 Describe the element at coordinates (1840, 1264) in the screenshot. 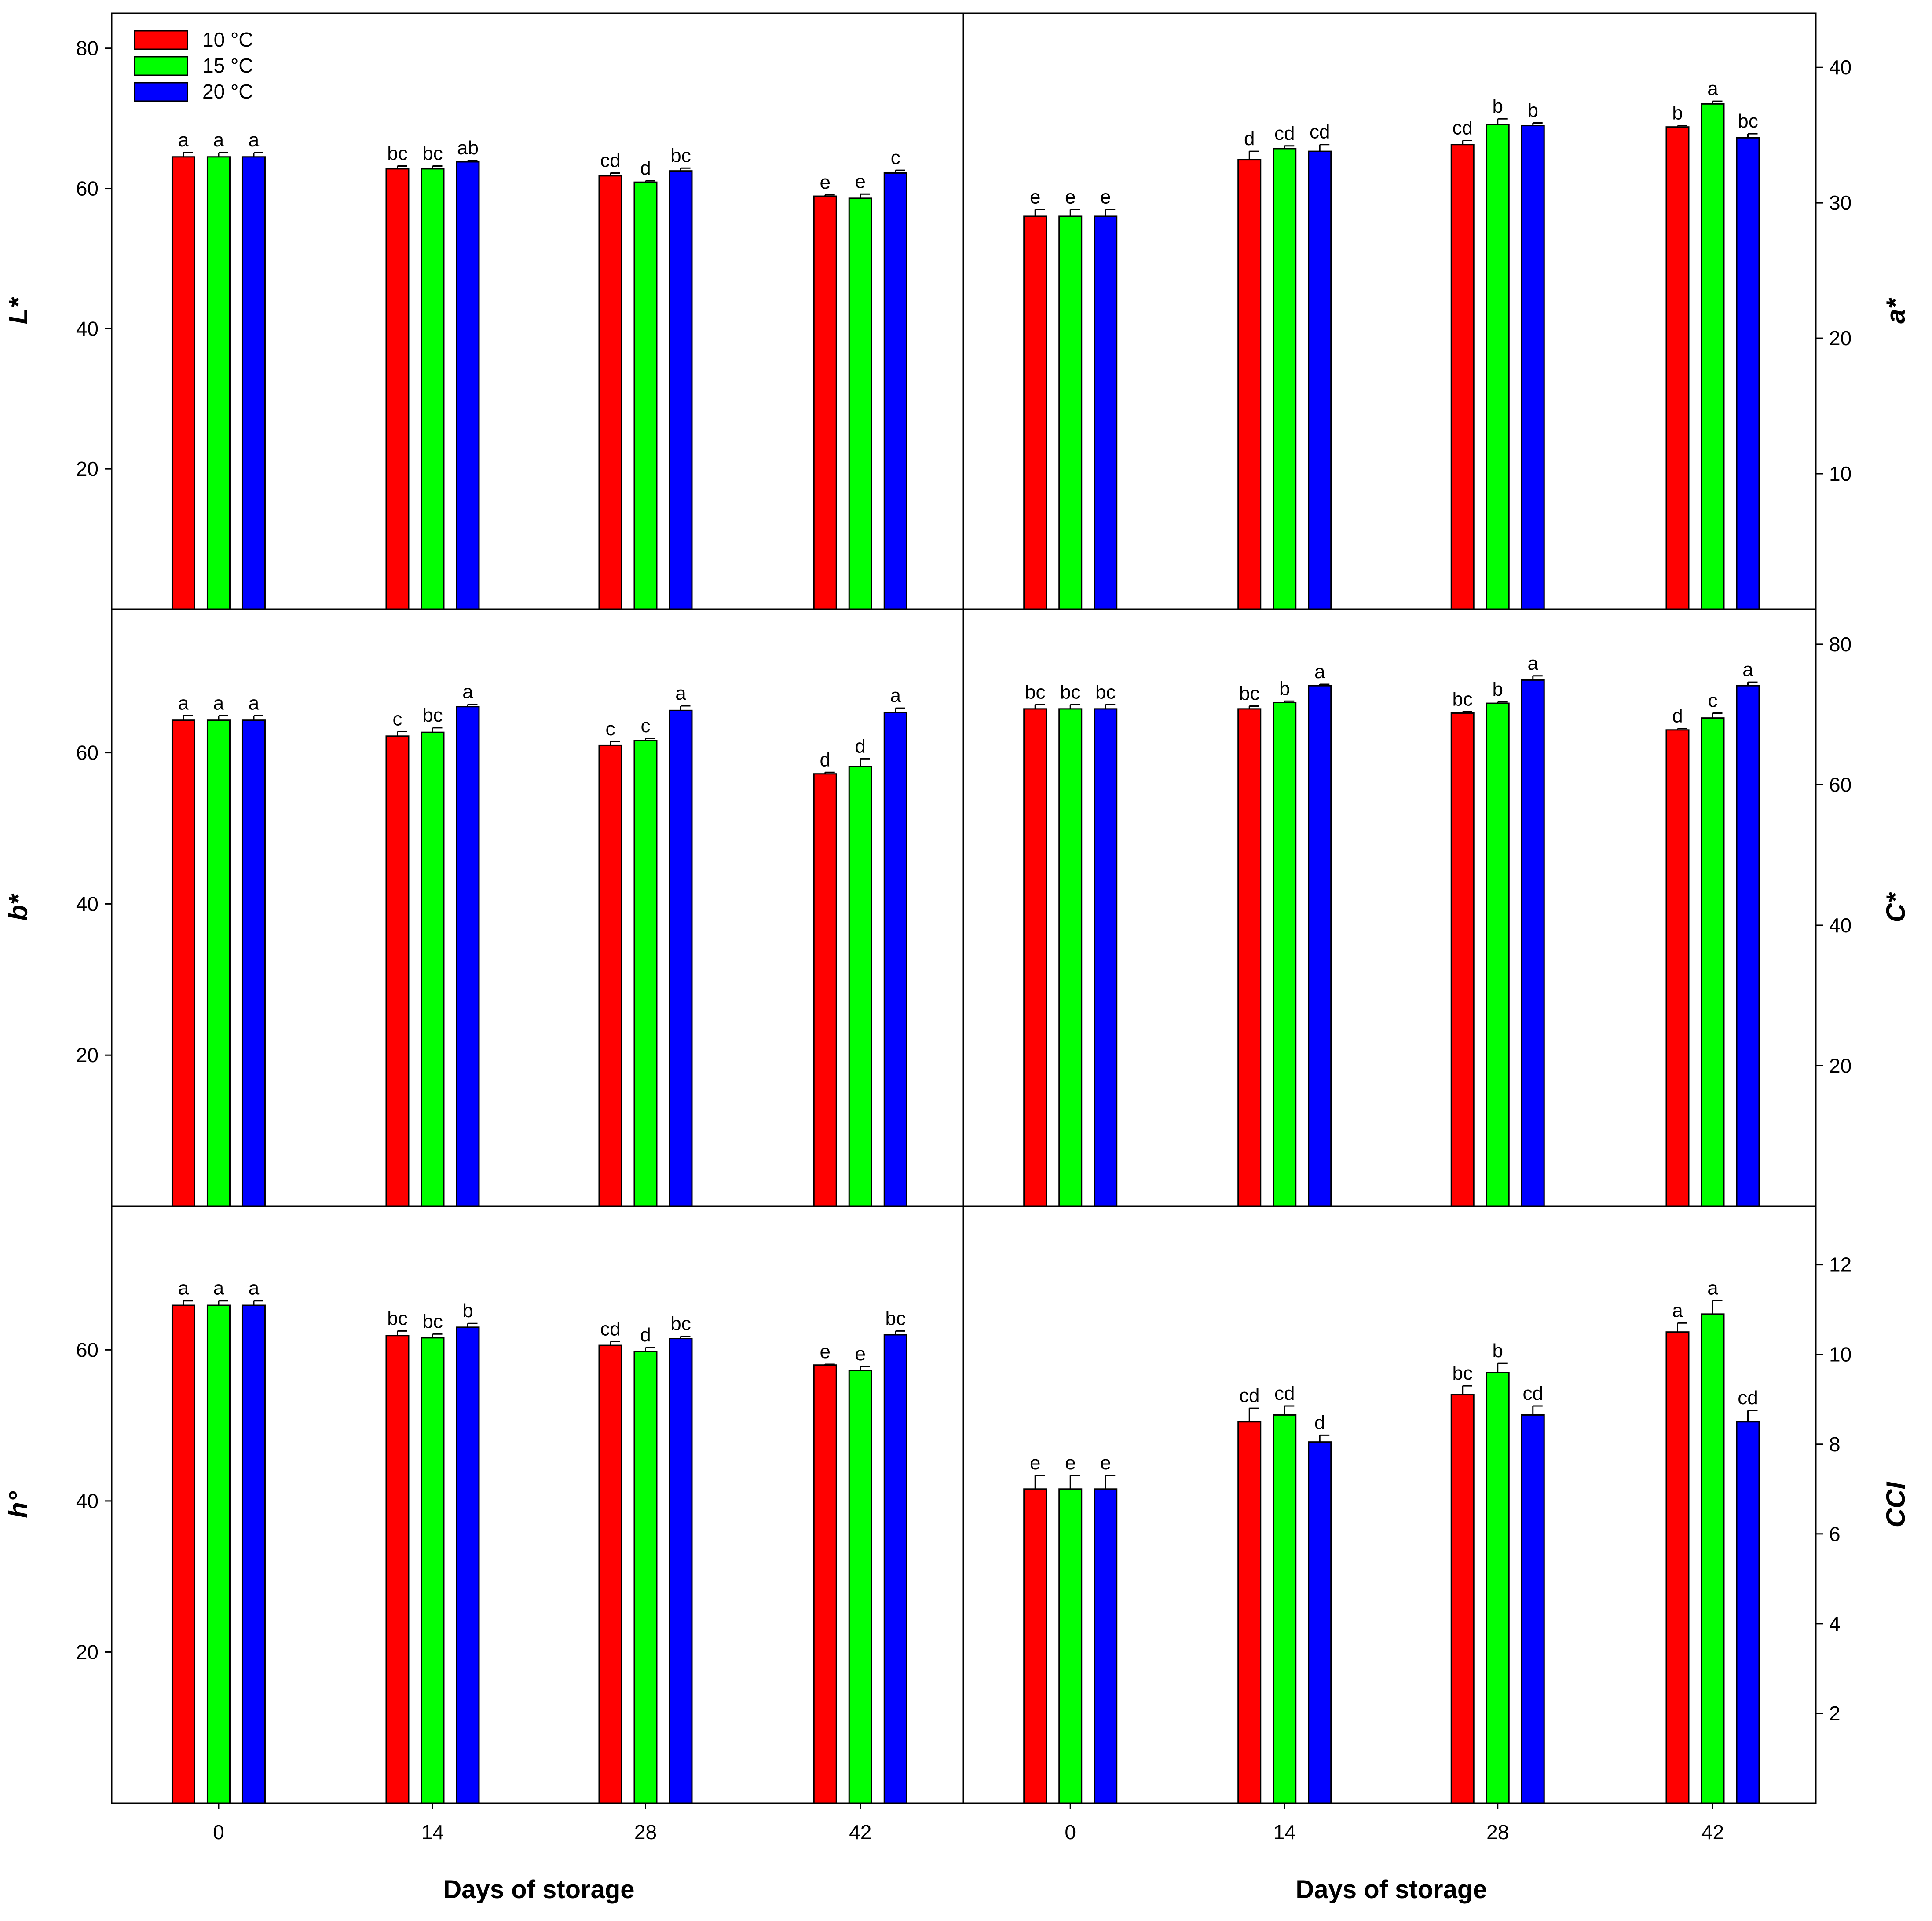

I see `y-tick-label: 12` at that location.